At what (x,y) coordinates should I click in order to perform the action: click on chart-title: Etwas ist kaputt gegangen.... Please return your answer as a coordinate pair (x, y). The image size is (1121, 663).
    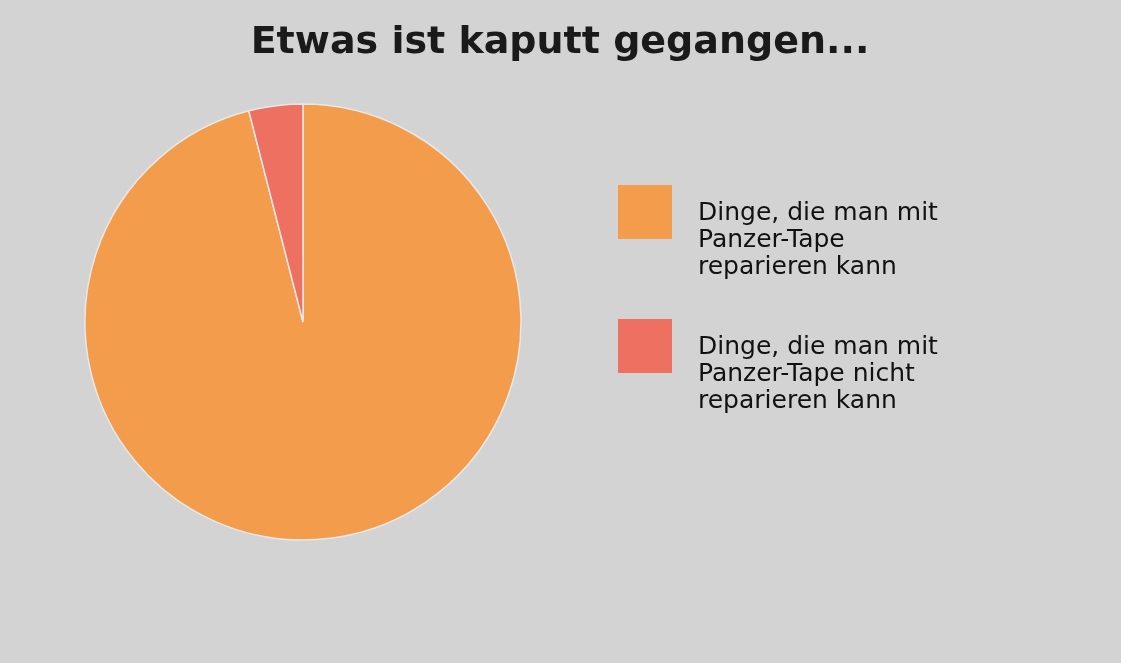
    Looking at the image, I should click on (560, 40).